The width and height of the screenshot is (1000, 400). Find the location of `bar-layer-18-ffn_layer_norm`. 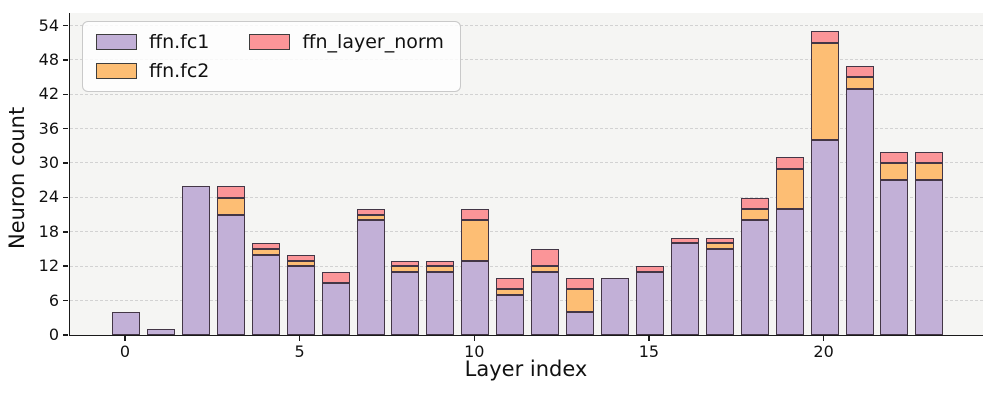

bar-layer-18-ffn_layer_norm is located at coordinates (754, 203).